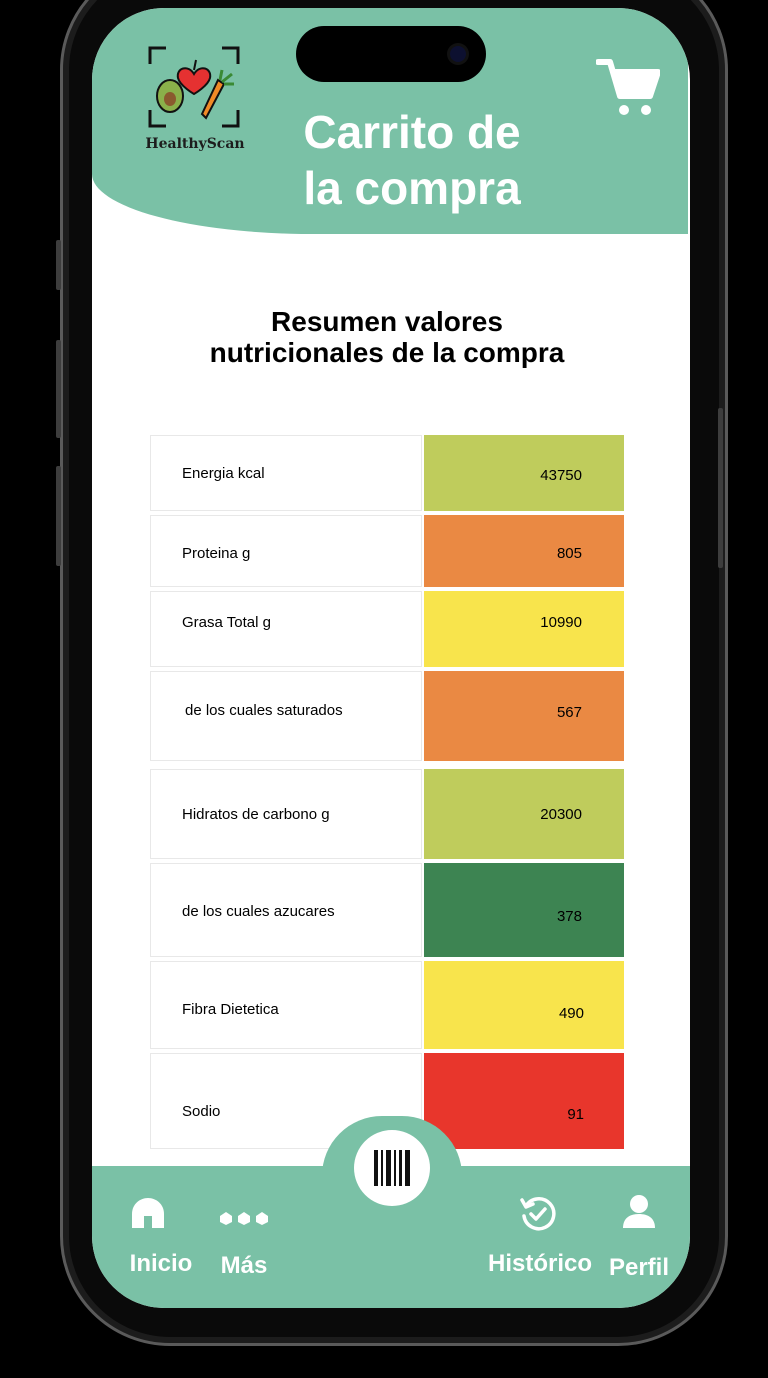 This screenshot has height=1378, width=768. Describe the element at coordinates (244, 1218) in the screenshot. I see `more-dots-icon` at that location.